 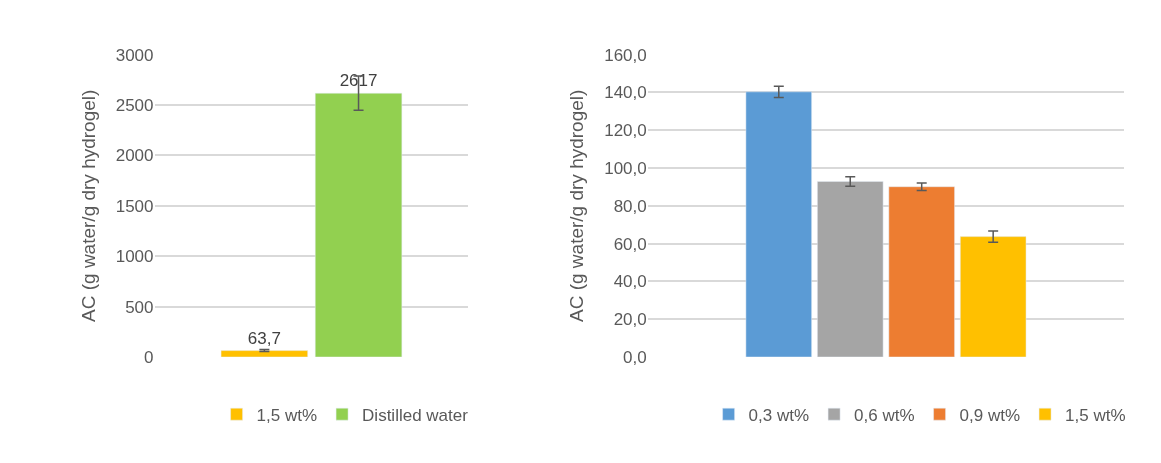 What do you see at coordinates (134, 105) in the screenshot?
I see `y-tick-label: 2500` at bounding box center [134, 105].